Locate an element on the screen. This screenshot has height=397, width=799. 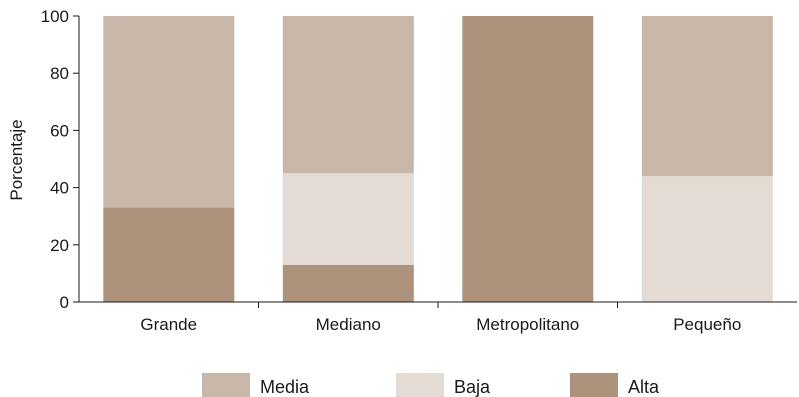
legend-item-alta: Alta is located at coordinates (615, 385).